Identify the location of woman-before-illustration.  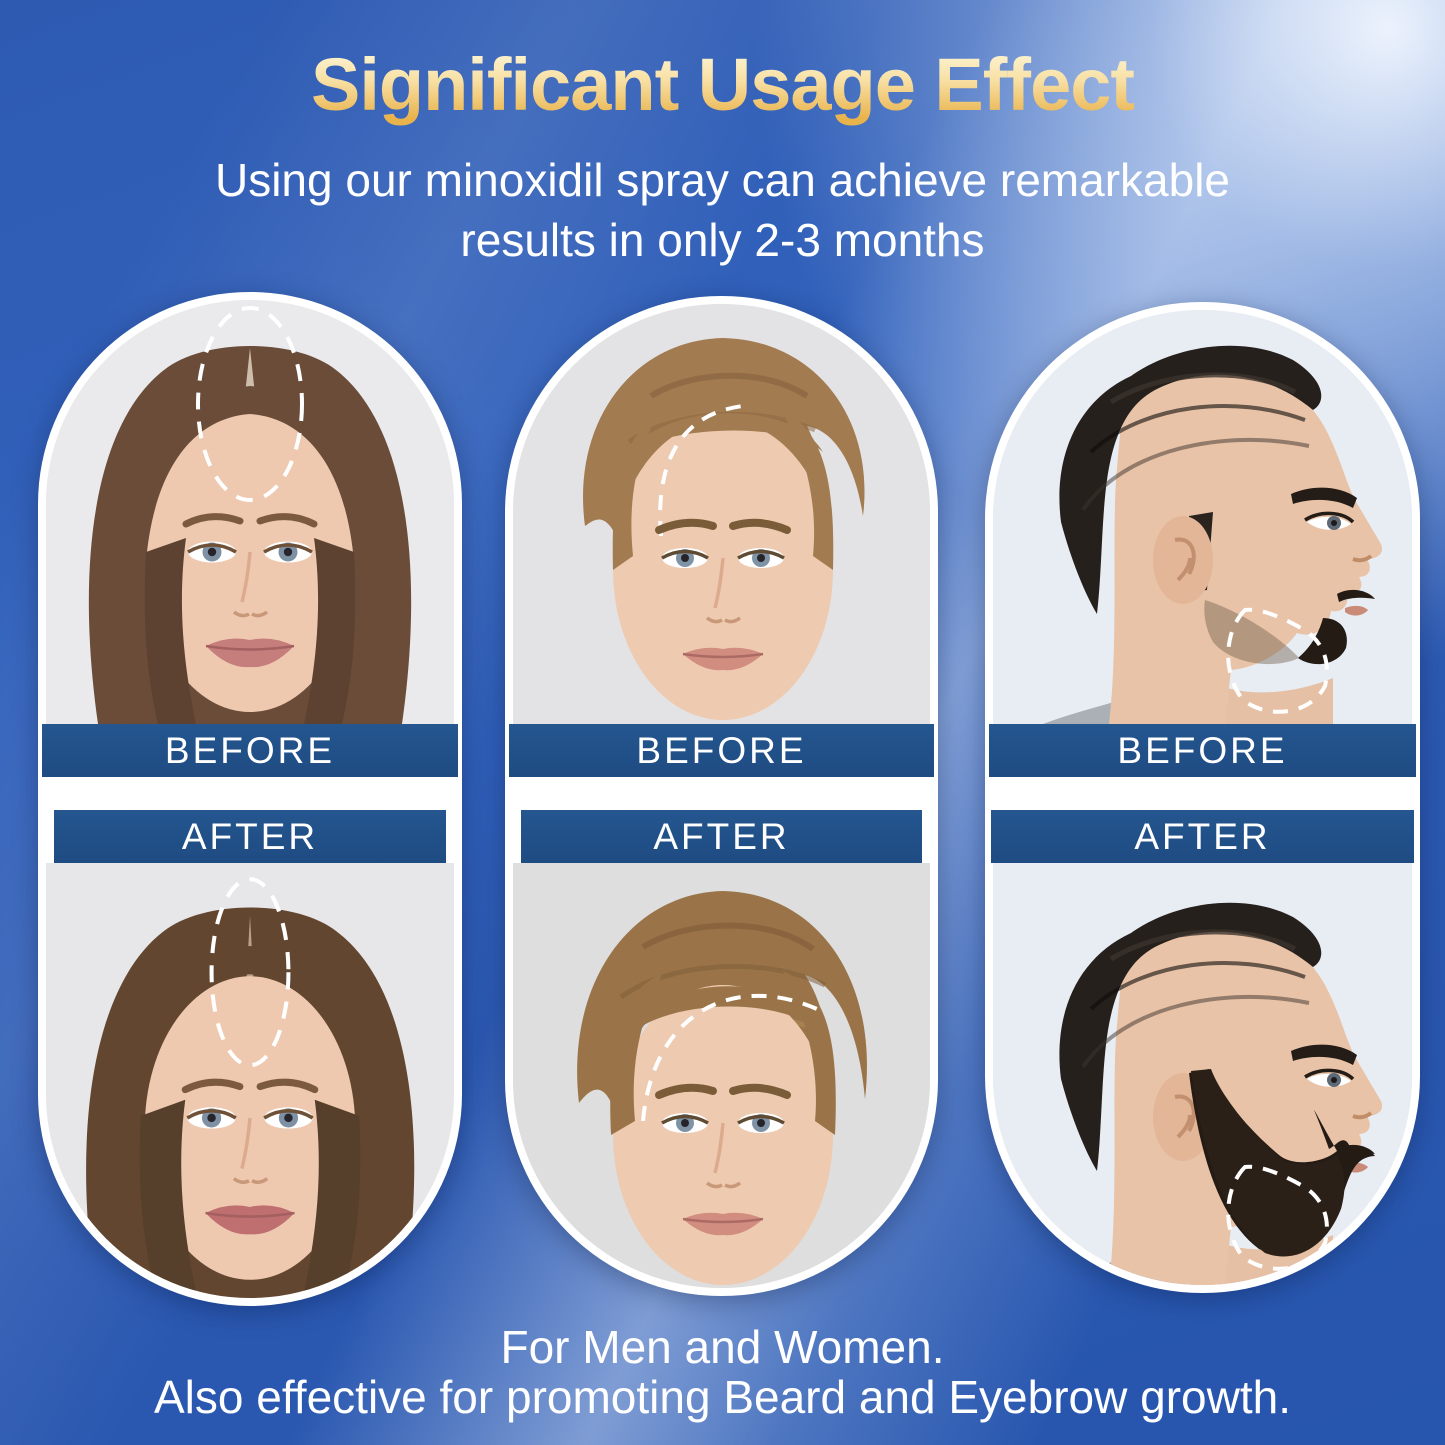
(250, 512).